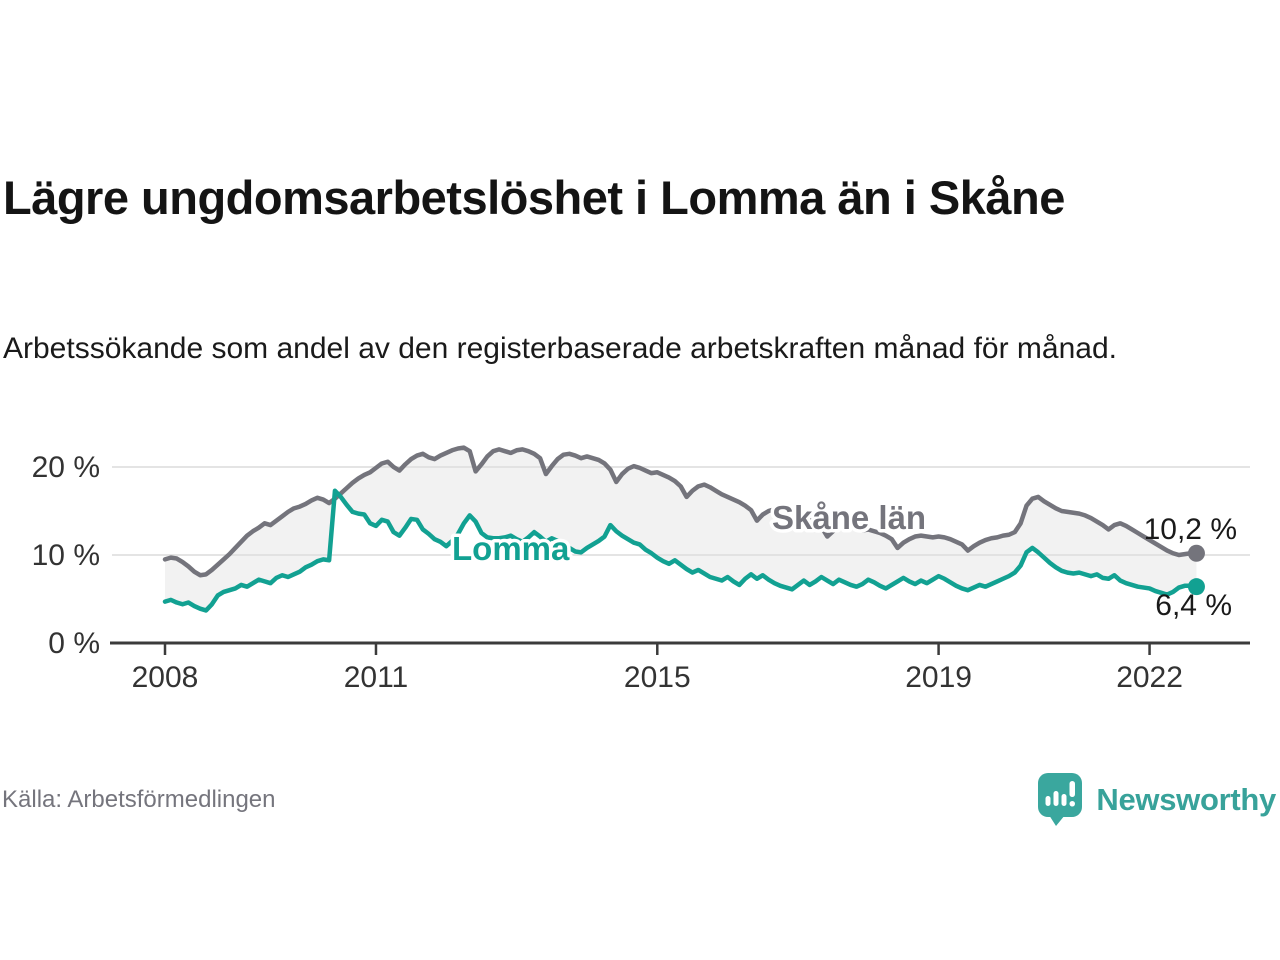 The height and width of the screenshot is (960, 1280). I want to click on brand-name: Newsworthy, so click(1186, 799).